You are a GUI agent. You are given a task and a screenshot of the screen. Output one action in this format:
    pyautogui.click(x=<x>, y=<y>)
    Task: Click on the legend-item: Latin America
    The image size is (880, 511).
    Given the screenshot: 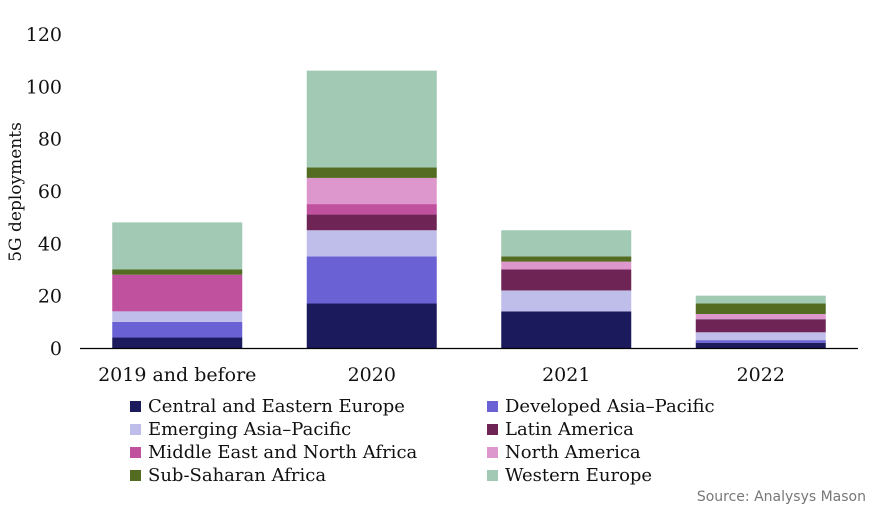 What is the action you would take?
    pyautogui.click(x=560, y=429)
    